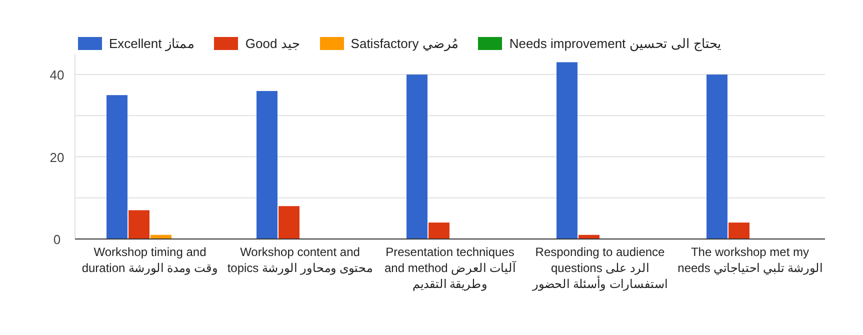 Image resolution: width=863 pixels, height=335 pixels. Describe the element at coordinates (57, 239) in the screenshot. I see `y-tick-label: 0` at that location.